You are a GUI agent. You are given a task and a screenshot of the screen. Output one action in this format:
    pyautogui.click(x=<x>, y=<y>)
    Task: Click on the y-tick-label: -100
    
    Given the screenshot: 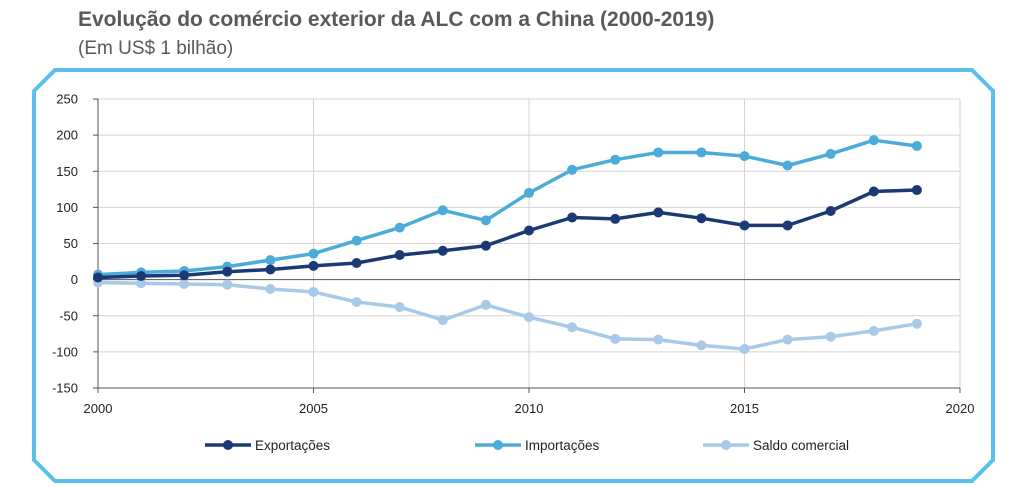 What is the action you would take?
    pyautogui.click(x=65, y=351)
    